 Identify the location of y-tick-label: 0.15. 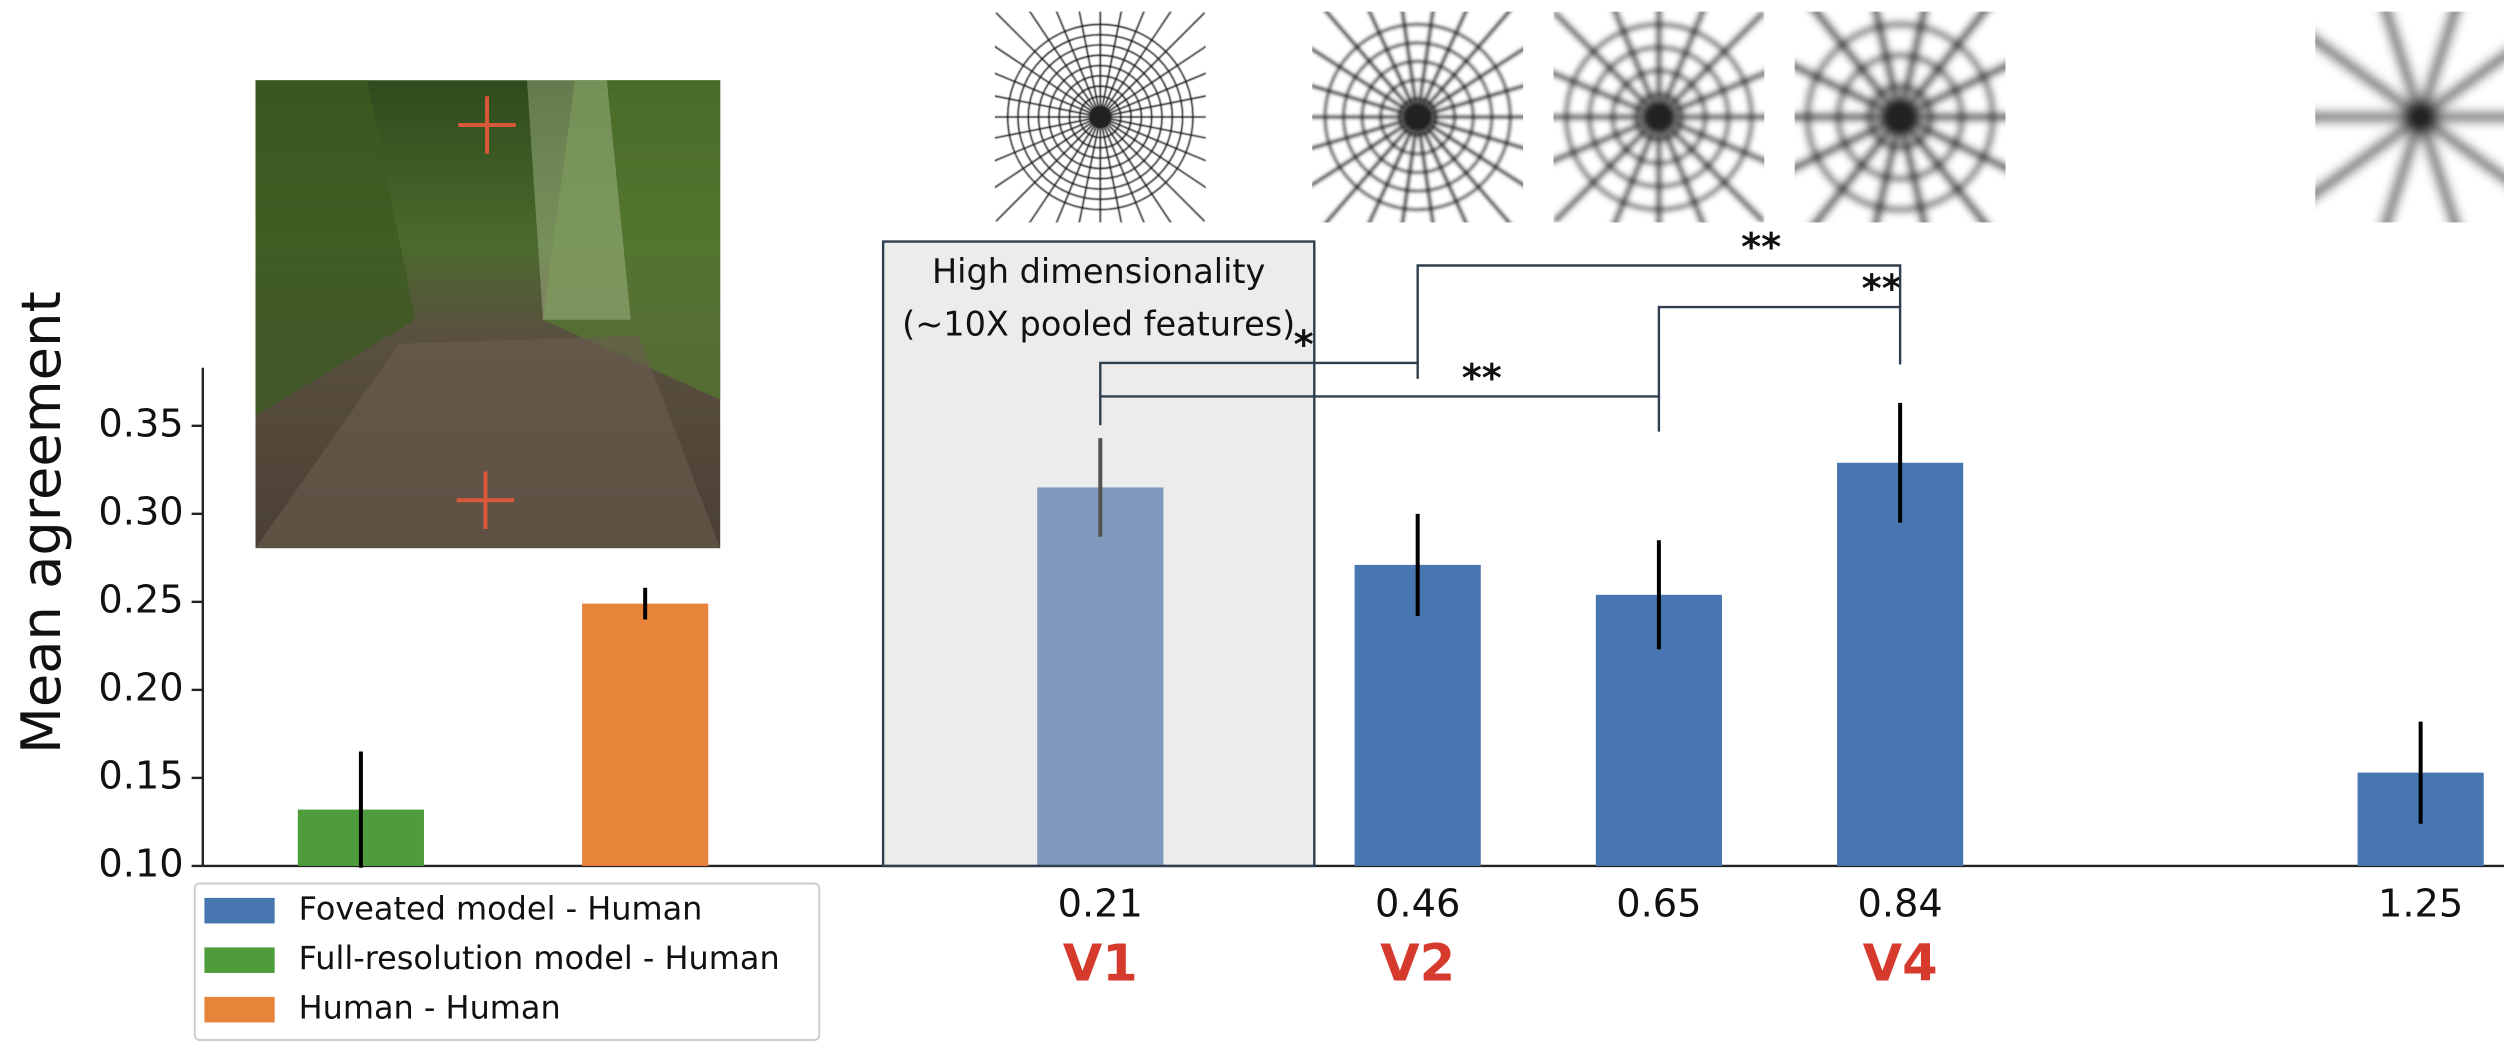
(140, 775).